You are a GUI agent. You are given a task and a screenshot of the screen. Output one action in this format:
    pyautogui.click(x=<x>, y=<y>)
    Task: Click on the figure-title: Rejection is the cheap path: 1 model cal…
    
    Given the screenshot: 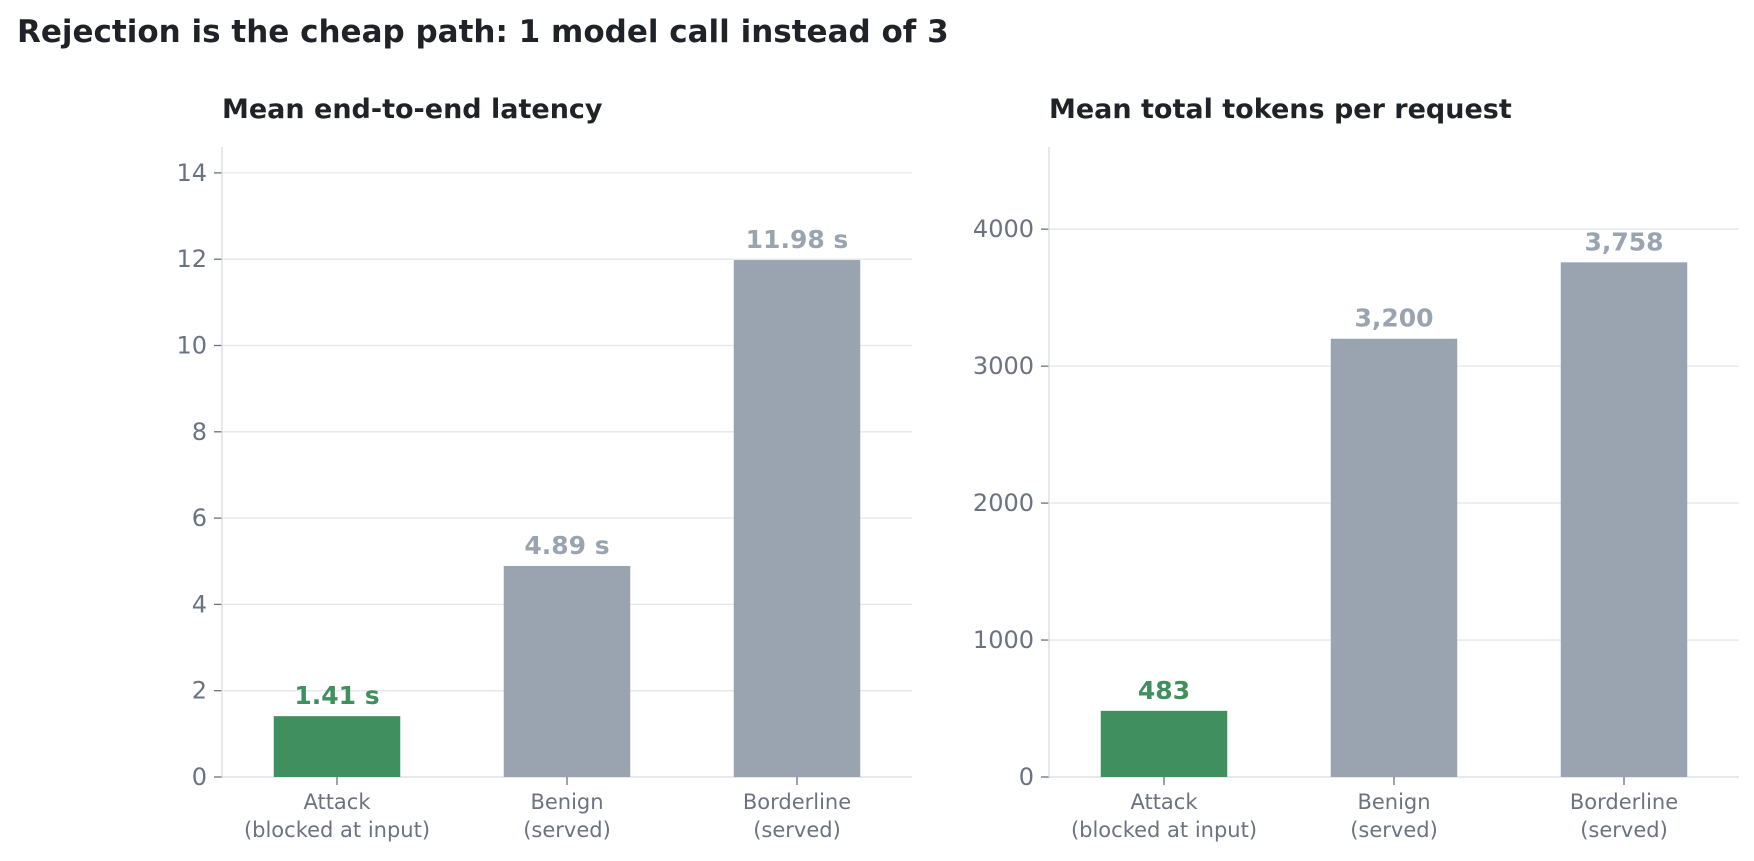 What is the action you would take?
    pyautogui.click(x=483, y=32)
    